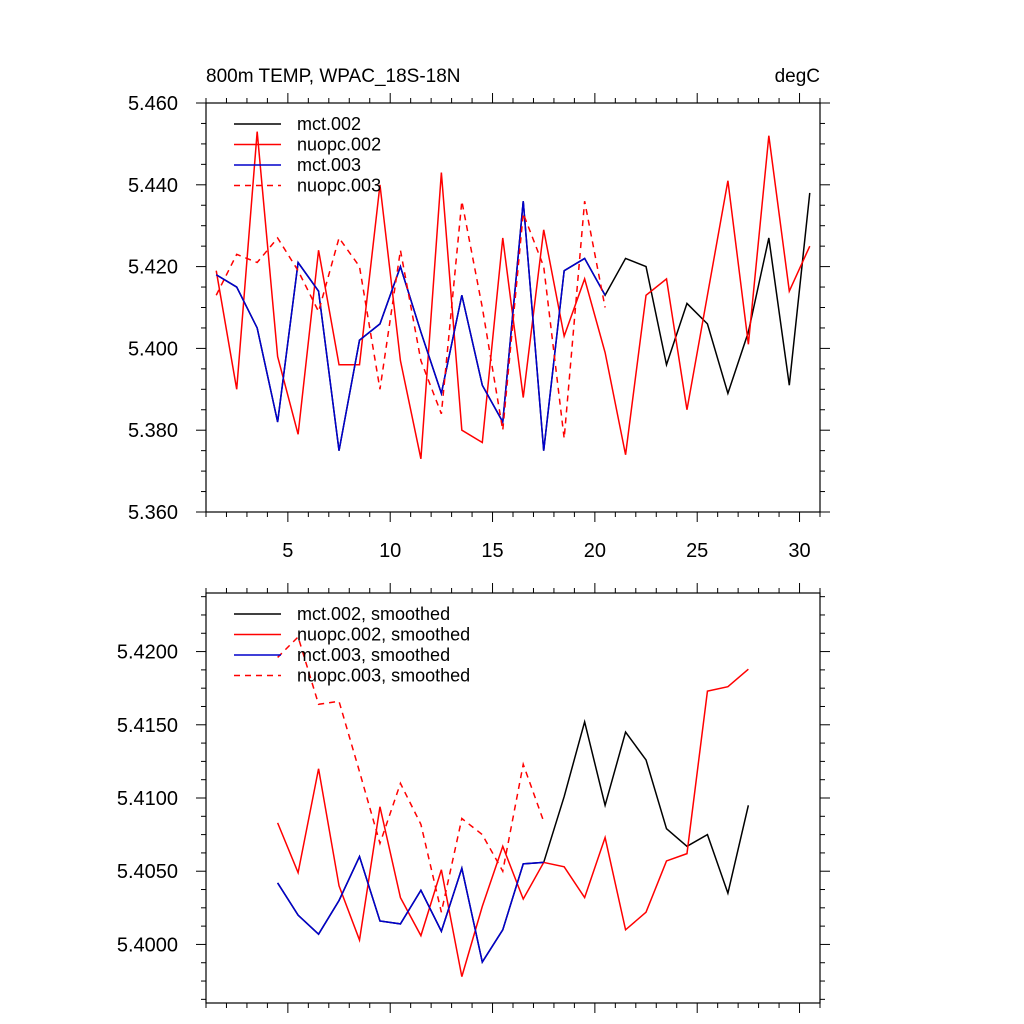  What do you see at coordinates (147, 799) in the screenshot?
I see `y-tick-label: 5.4100` at bounding box center [147, 799].